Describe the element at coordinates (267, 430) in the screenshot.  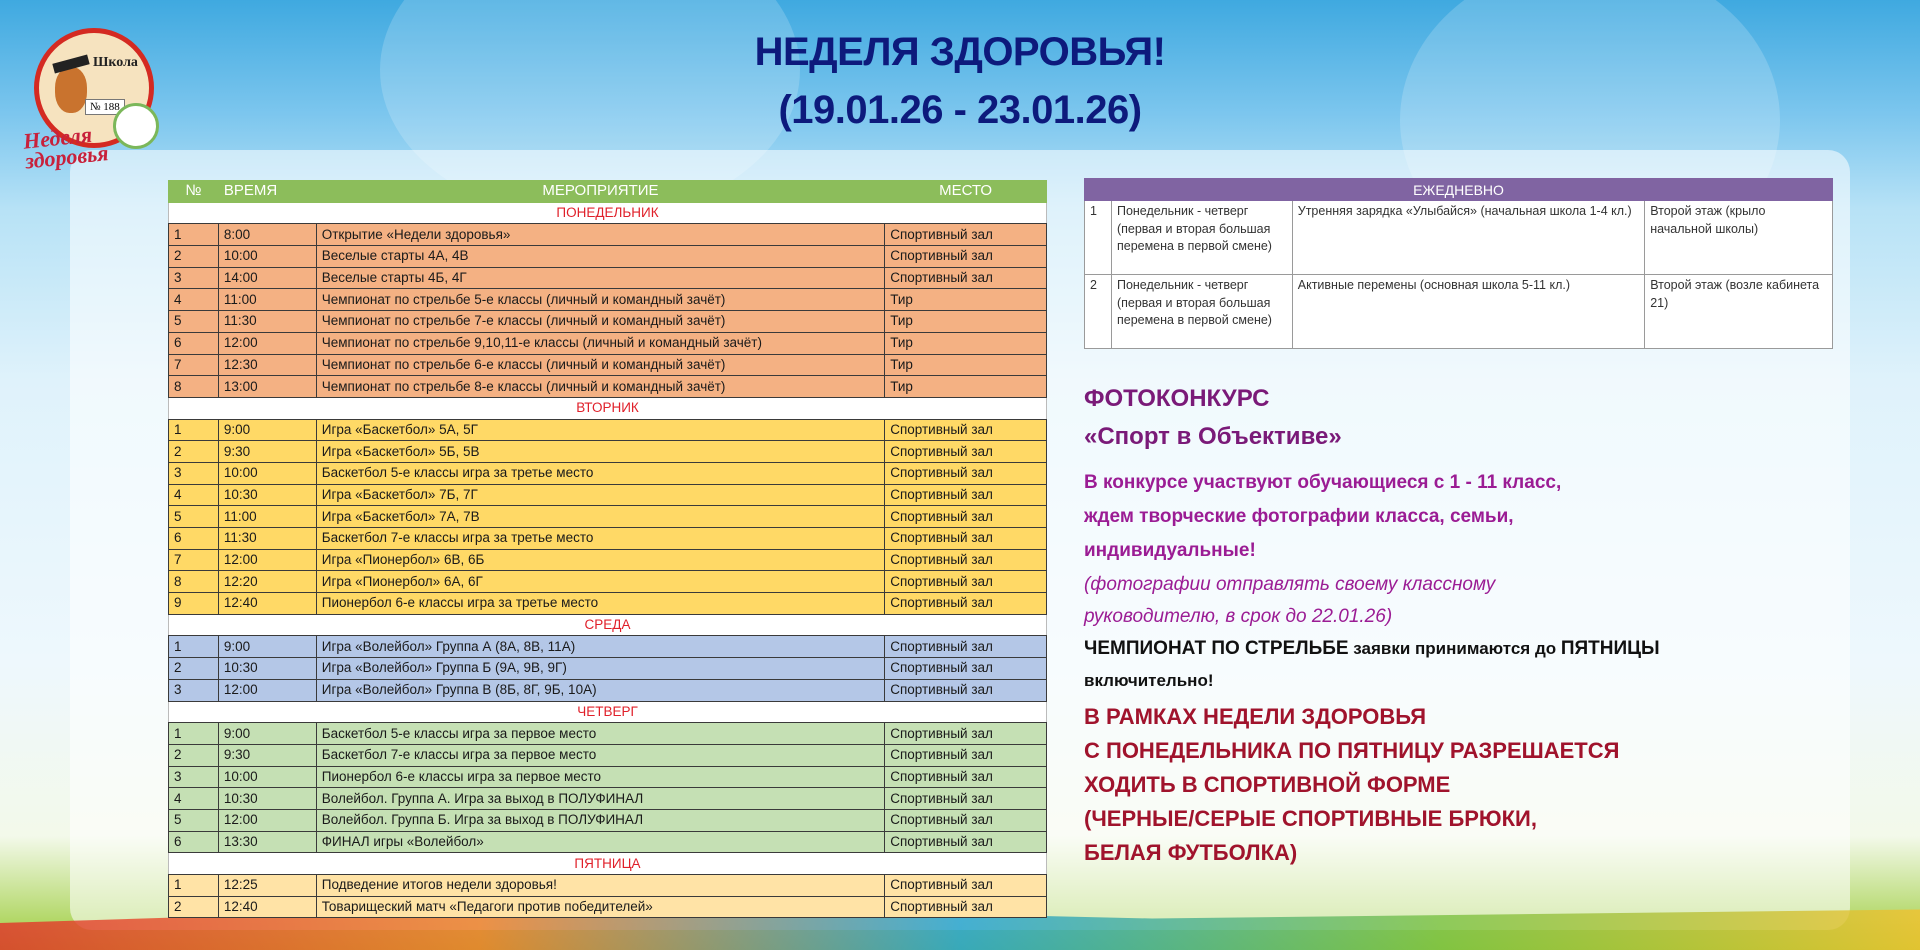
I see `row-time: 9:00` at that location.